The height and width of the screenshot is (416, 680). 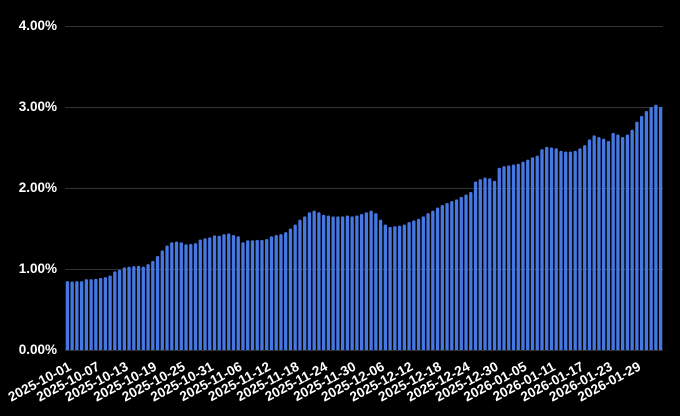 I want to click on svg-text: 1.00%, so click(x=38, y=268).